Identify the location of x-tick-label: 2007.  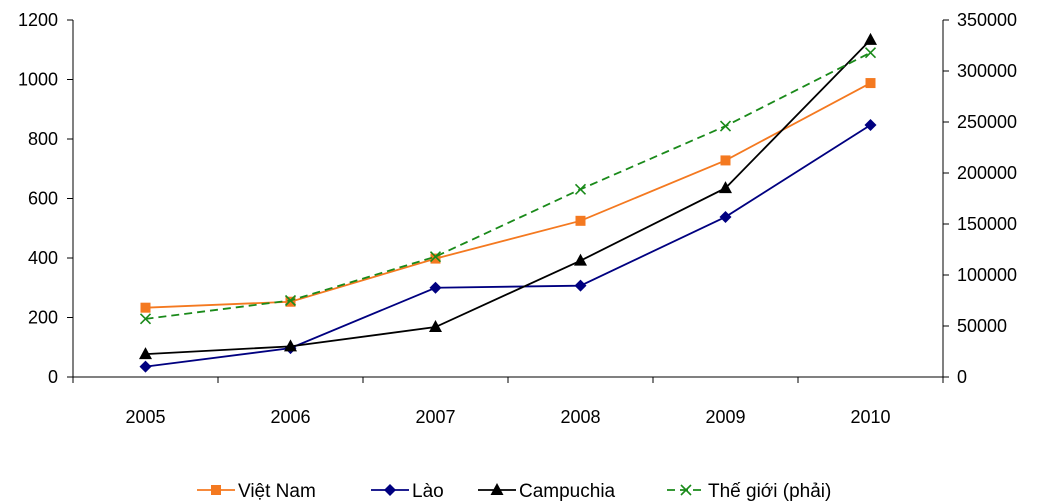
(435, 417).